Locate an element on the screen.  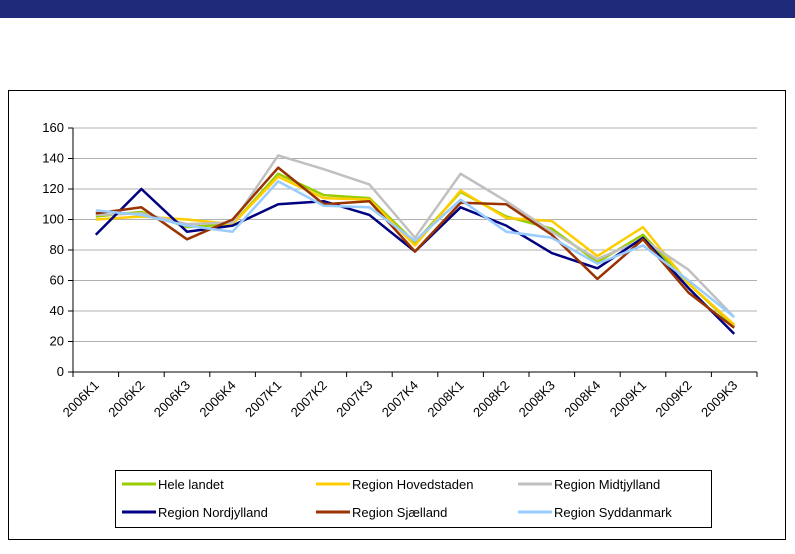
y-tick-label: 100 is located at coordinates (53, 219).